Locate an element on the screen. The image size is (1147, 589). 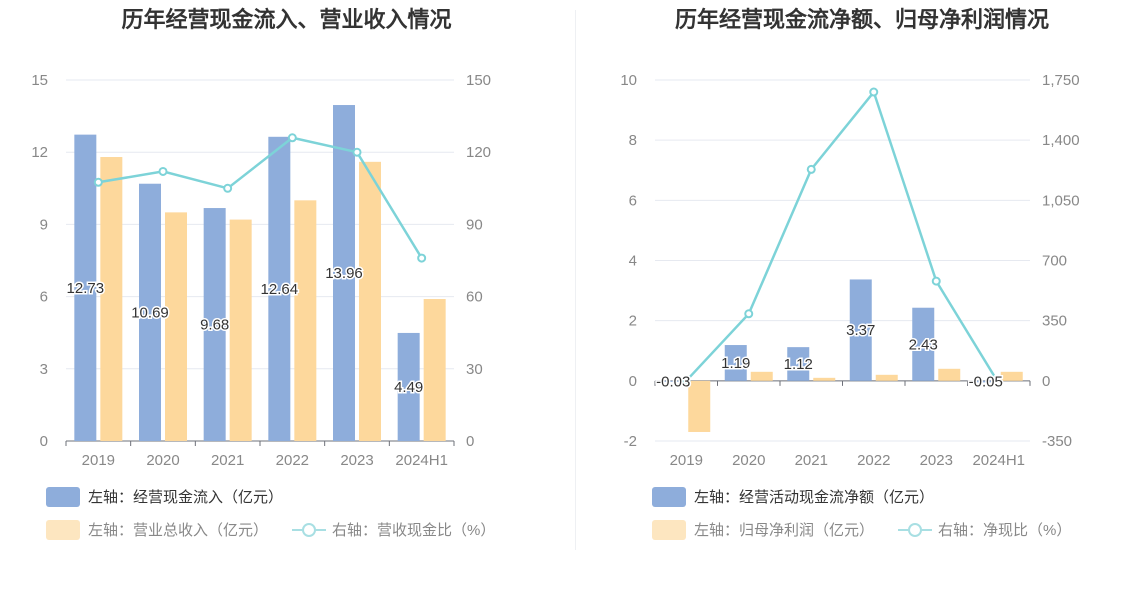
legend-item-net-profit: 左轴：归母净利润（亿元） is located at coordinates (784, 530).